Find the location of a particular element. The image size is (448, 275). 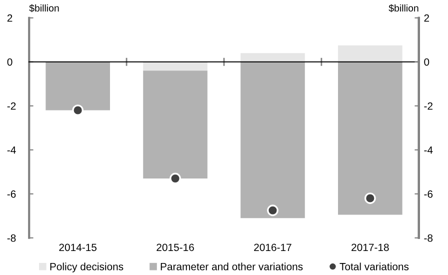

y2-axis-title: $billion is located at coordinates (403, 8).